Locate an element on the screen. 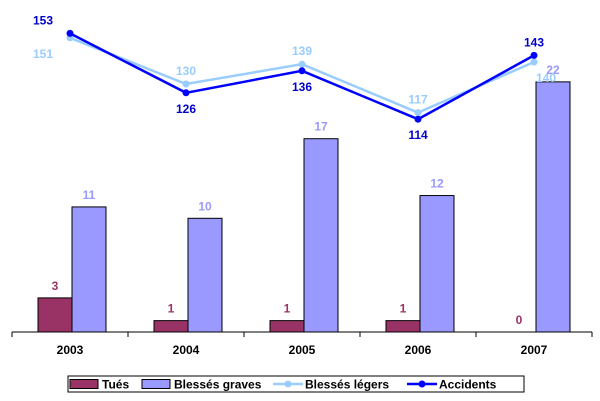  point-blesses-legers-2004 is located at coordinates (186, 84).